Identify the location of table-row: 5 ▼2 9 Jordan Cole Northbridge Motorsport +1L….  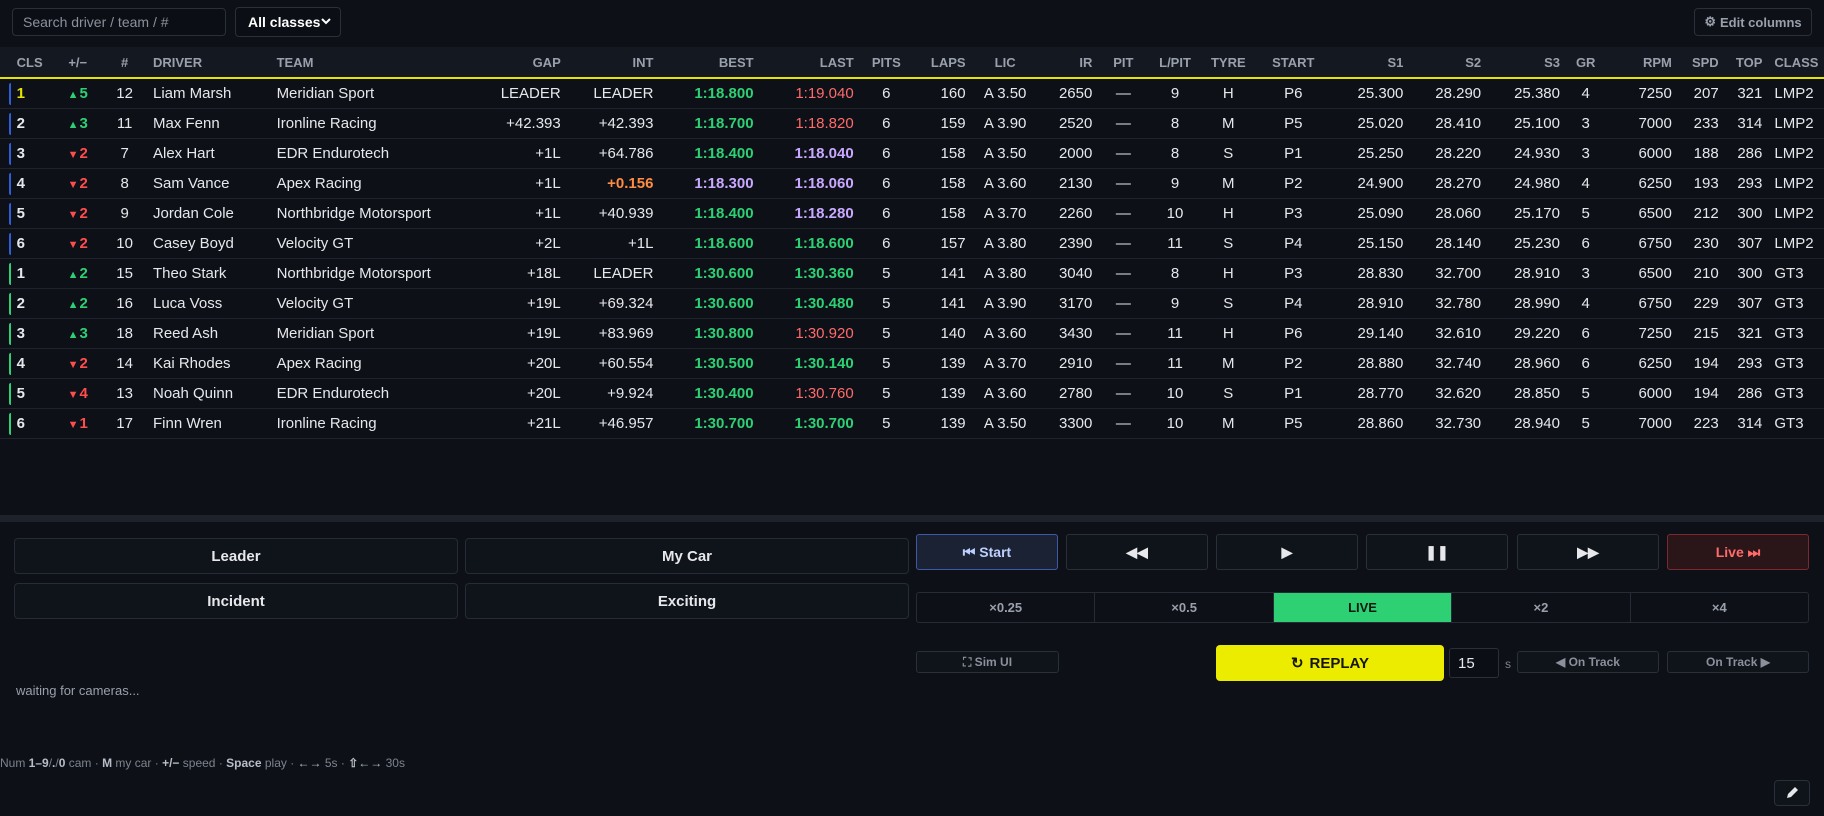
(912, 213).